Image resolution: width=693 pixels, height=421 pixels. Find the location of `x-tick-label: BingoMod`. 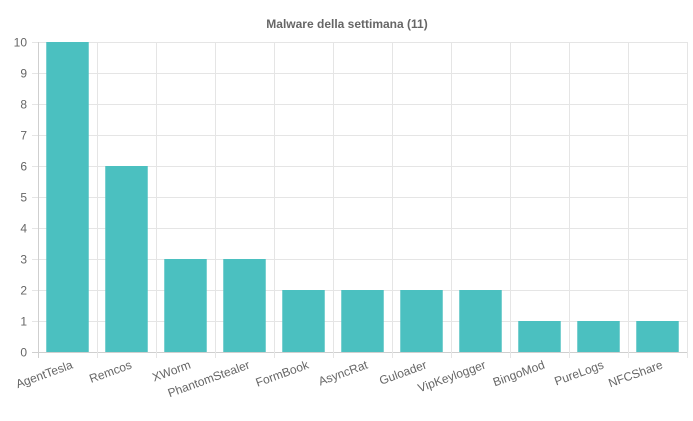

x-tick-label: BingoMod is located at coordinates (519, 374).